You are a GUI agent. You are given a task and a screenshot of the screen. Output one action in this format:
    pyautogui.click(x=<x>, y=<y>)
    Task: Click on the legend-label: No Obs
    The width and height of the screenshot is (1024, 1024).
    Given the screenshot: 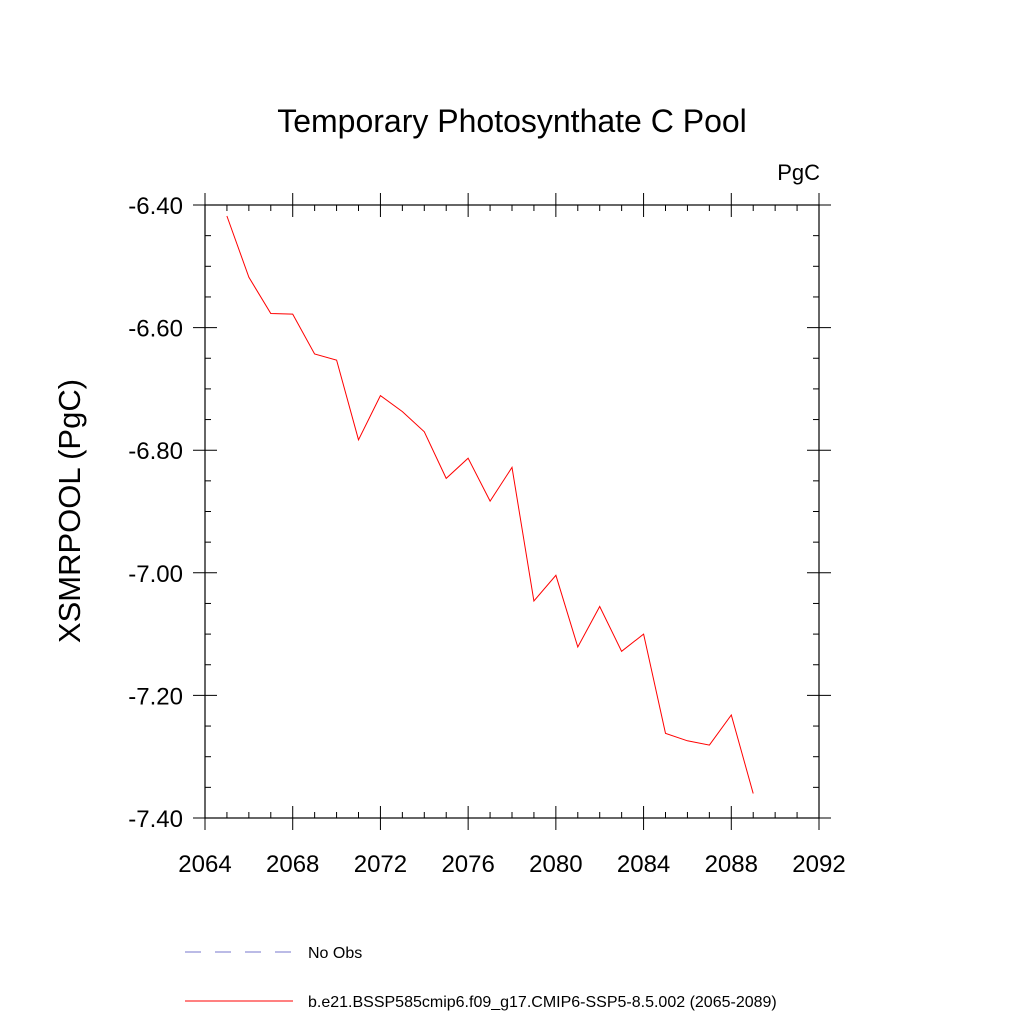 What is the action you would take?
    pyautogui.click(x=335, y=953)
    